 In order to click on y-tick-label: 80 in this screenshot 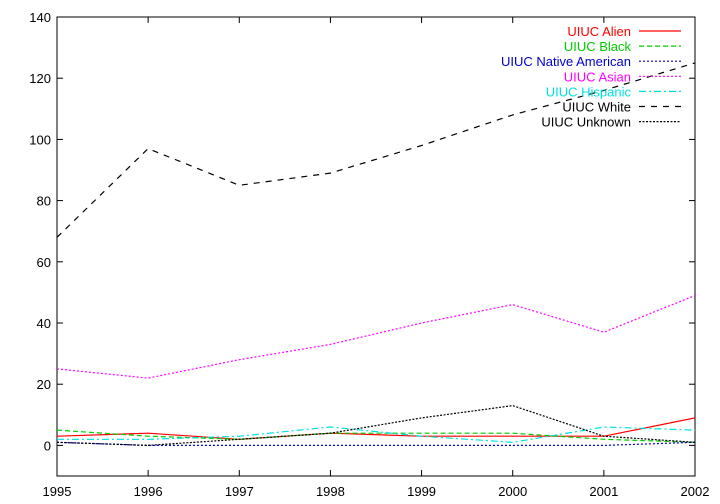, I will do `click(44, 201)`.